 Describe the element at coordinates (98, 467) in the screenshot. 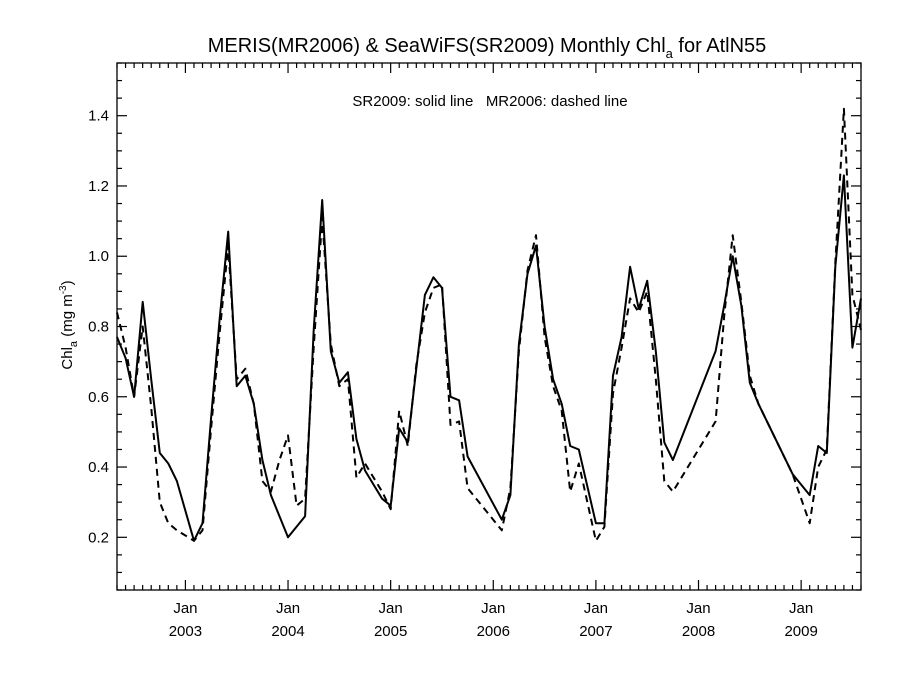

I see `y-tick-label: 0.4` at that location.